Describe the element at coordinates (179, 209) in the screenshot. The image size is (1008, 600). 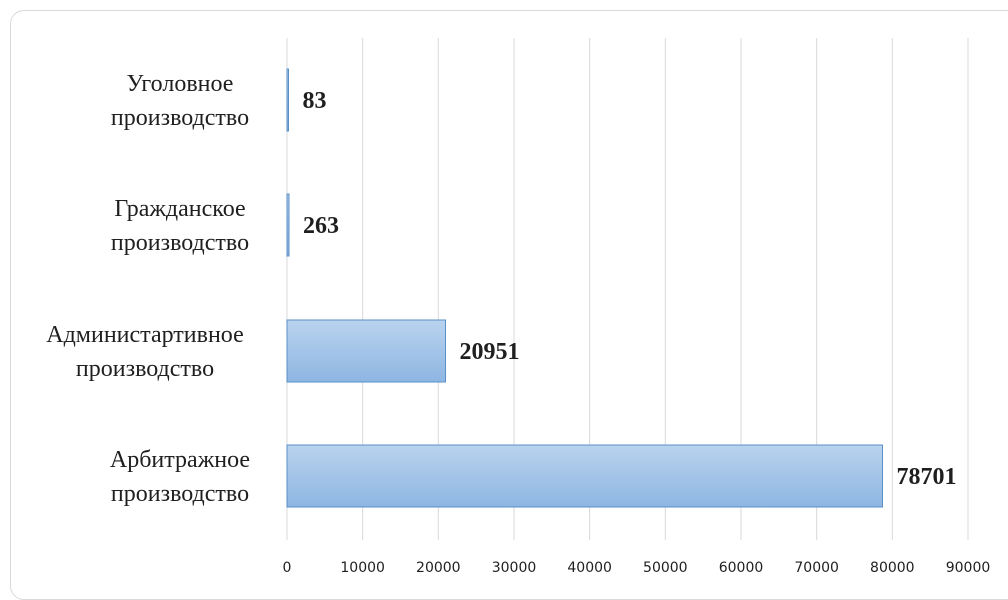
I see `category-label: Гражданское` at that location.